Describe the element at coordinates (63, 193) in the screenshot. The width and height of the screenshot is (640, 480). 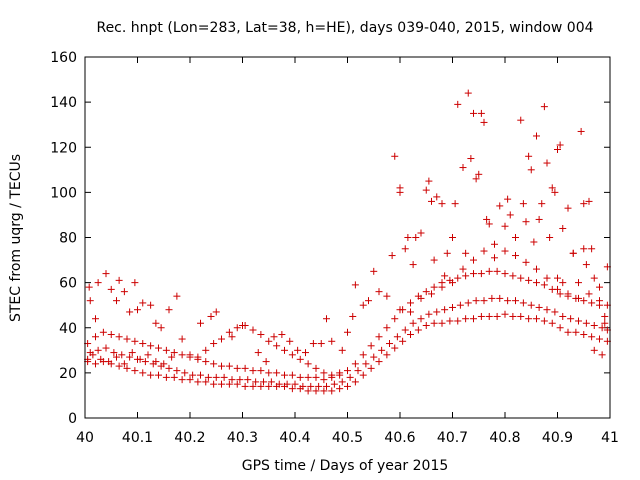
I see `y-tick-label: 100` at that location.